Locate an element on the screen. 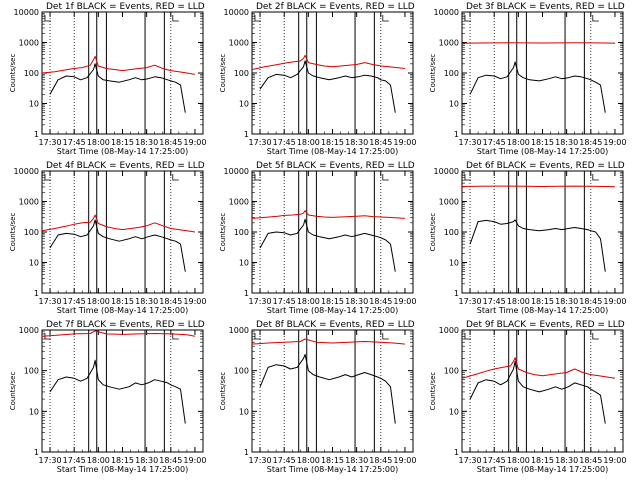 The width and height of the screenshot is (640, 480). chart-title: Det 8f BLACK = Events, RED = LLD is located at coordinates (335, 325).